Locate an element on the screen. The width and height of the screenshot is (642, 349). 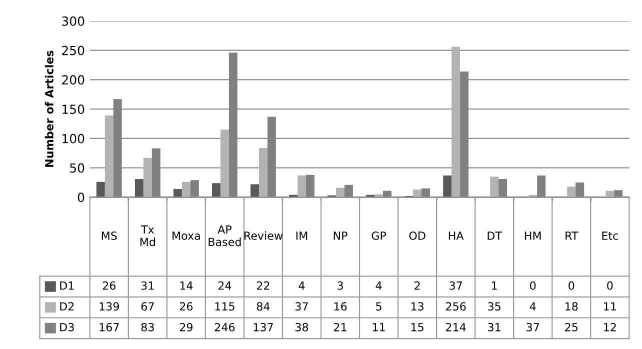
legend-label: D3 is located at coordinates (67, 327).